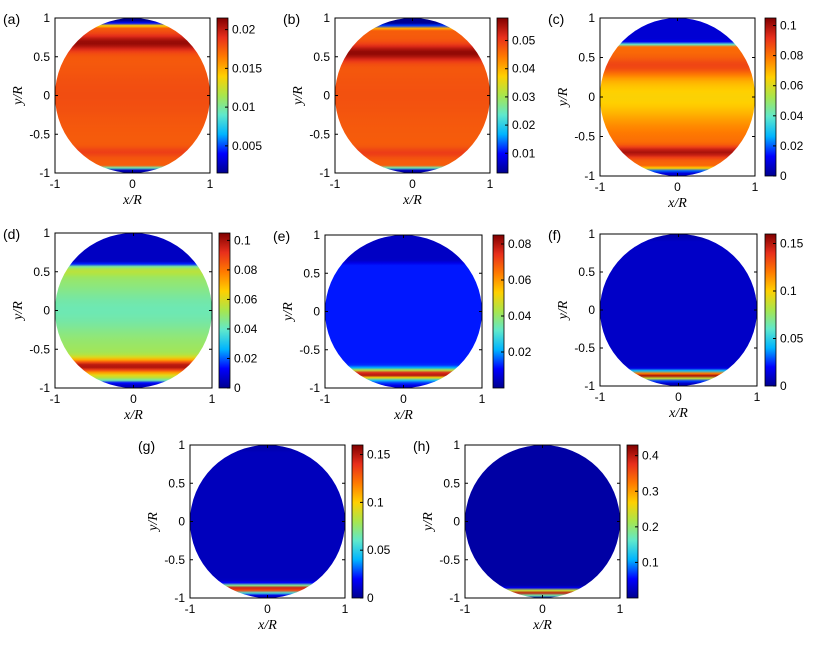 The height and width of the screenshot is (645, 830). I want to click on panel-label: (b), so click(291, 19).